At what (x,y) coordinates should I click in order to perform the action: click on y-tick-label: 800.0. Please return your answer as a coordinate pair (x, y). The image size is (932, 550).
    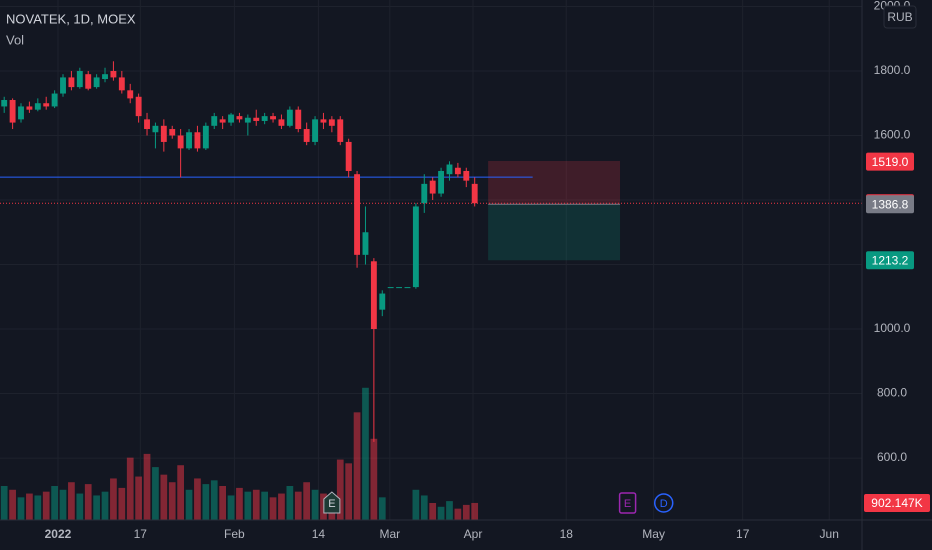
    Looking at the image, I should click on (892, 393).